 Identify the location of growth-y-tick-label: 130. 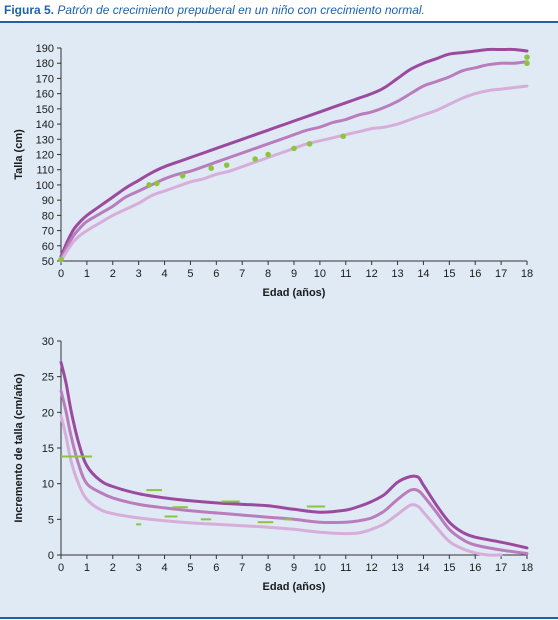
(45, 140).